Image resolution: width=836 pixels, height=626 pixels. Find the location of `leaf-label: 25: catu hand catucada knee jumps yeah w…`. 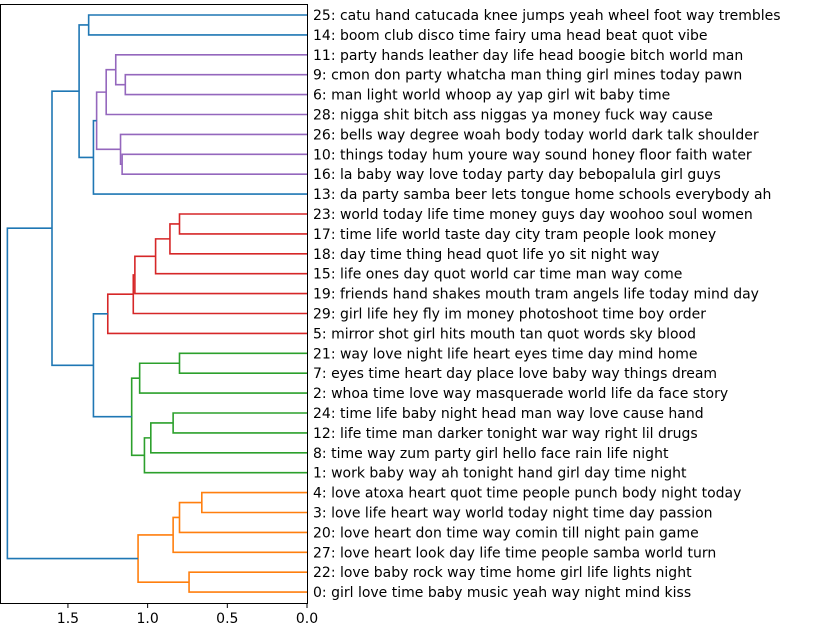

leaf-label: 25: catu hand catucada knee jumps yeah w… is located at coordinates (547, 16).